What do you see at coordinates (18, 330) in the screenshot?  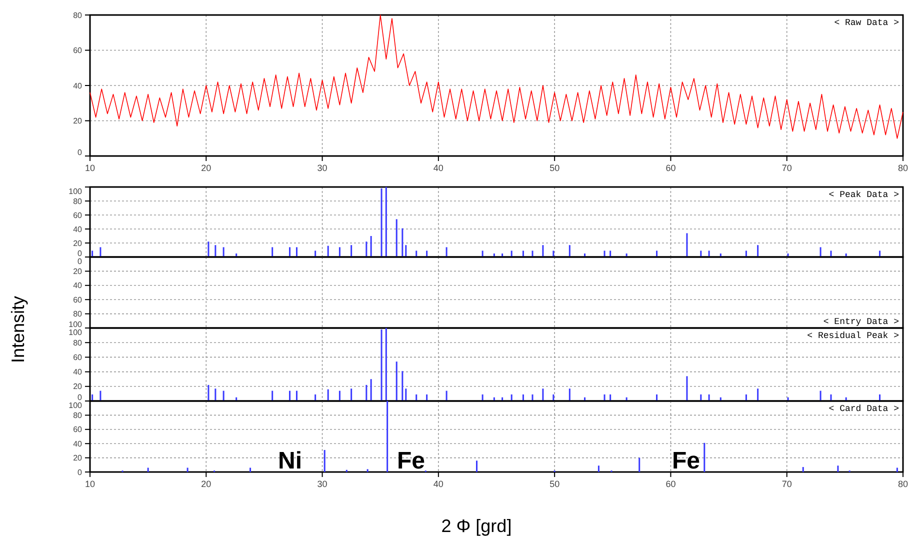 I see `y-axis-title: Intensity` at bounding box center [18, 330].